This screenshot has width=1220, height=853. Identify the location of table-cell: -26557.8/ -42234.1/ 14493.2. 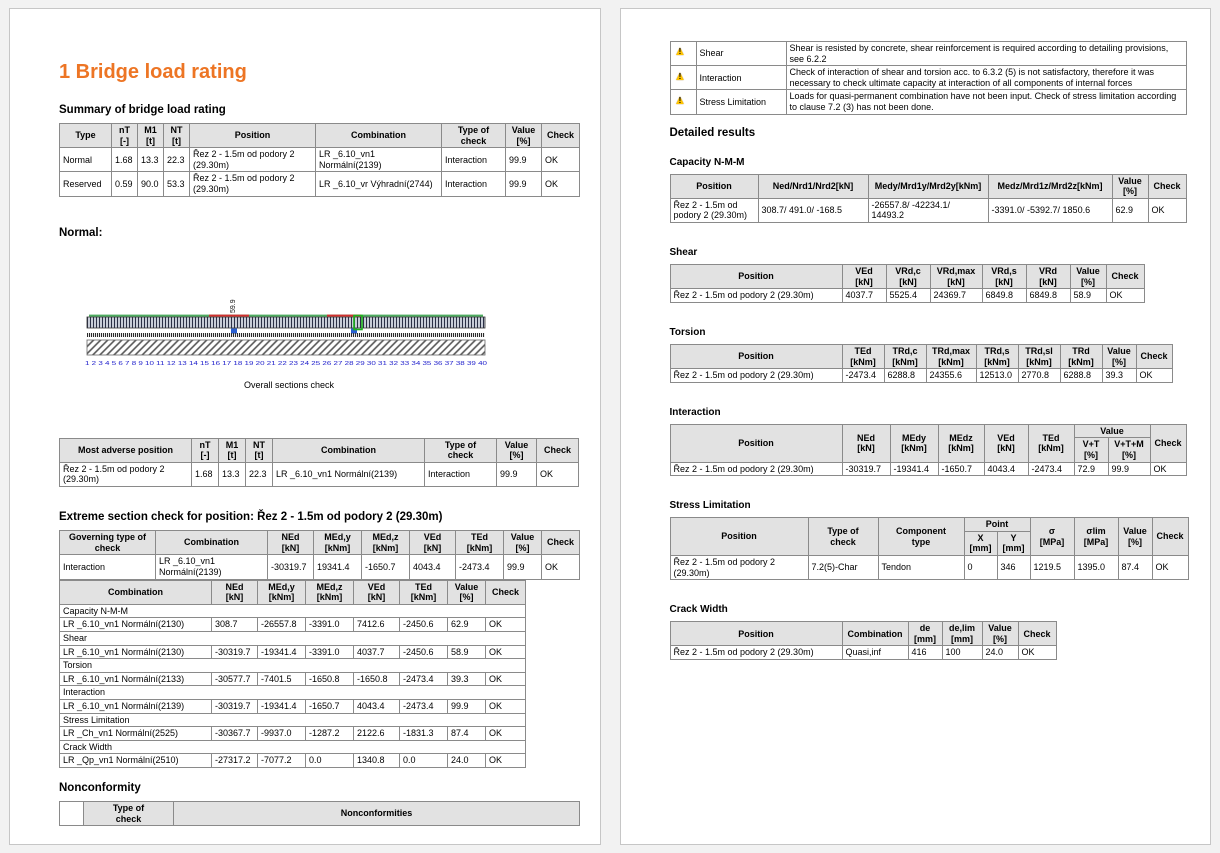
(928, 210).